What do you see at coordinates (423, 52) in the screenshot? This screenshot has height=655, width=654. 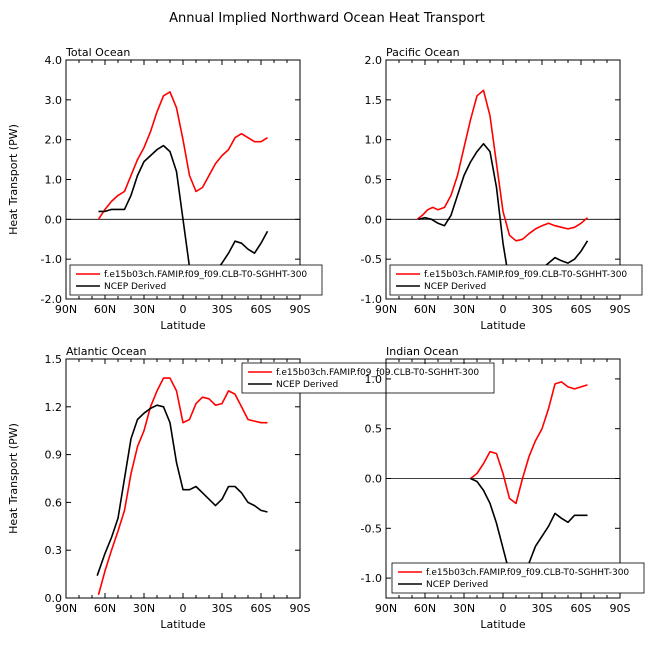 I see `panel-title: Pacific Ocean` at bounding box center [423, 52].